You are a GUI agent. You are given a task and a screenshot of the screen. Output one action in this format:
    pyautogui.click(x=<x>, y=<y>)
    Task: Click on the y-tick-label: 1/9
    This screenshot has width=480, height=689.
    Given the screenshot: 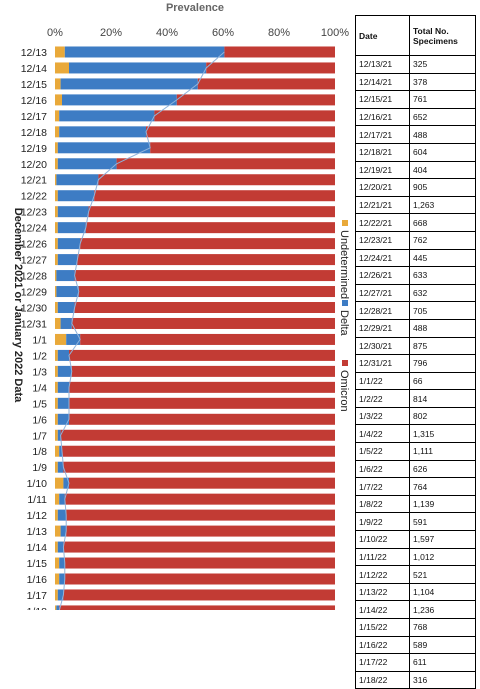 What is the action you would take?
    pyautogui.click(x=39, y=468)
    